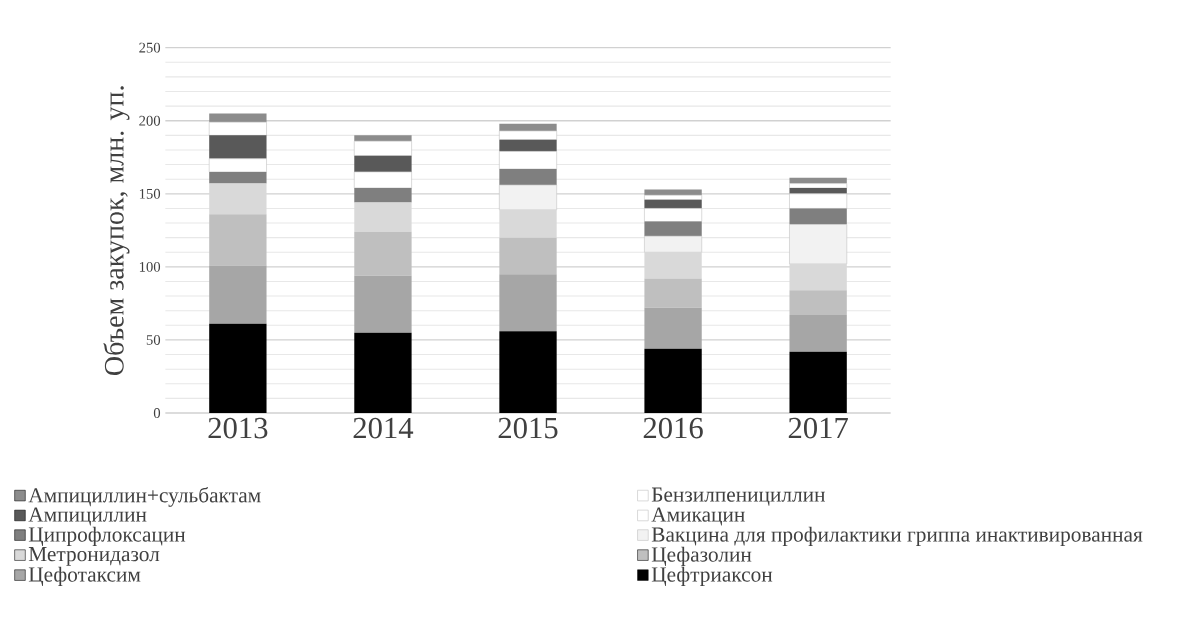 The image size is (1177, 625). Describe the element at coordinates (84, 576) in the screenshot. I see `legend-label: Цефотаксим` at that location.